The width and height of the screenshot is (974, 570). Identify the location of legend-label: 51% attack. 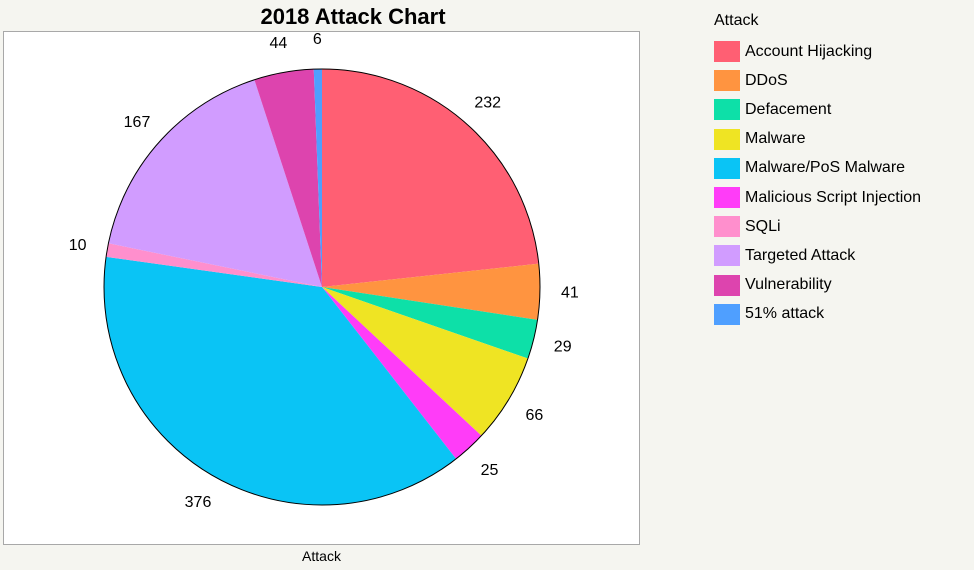
(785, 314).